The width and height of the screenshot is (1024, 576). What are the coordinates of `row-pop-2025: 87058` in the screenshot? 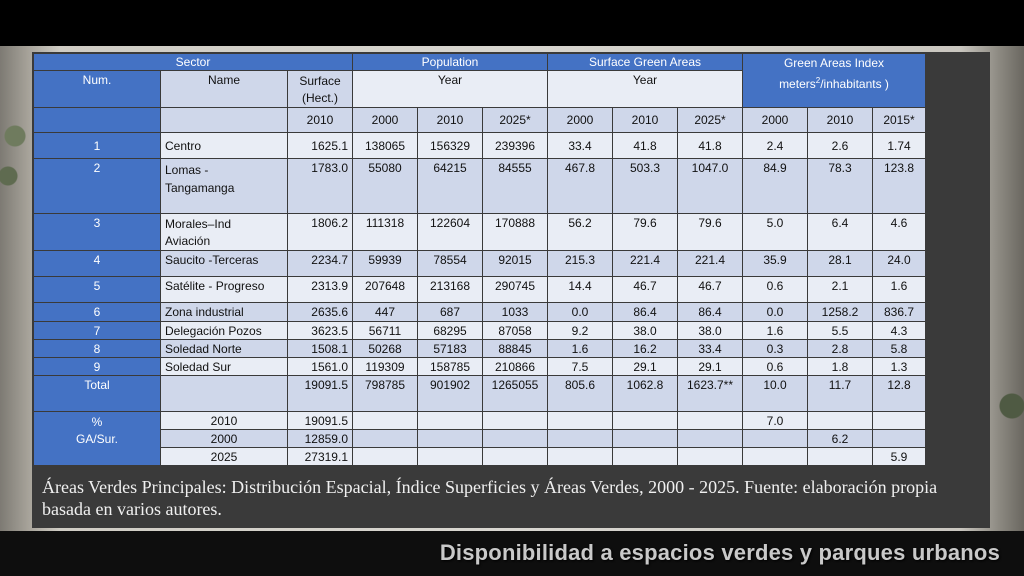 It's located at (515, 330).